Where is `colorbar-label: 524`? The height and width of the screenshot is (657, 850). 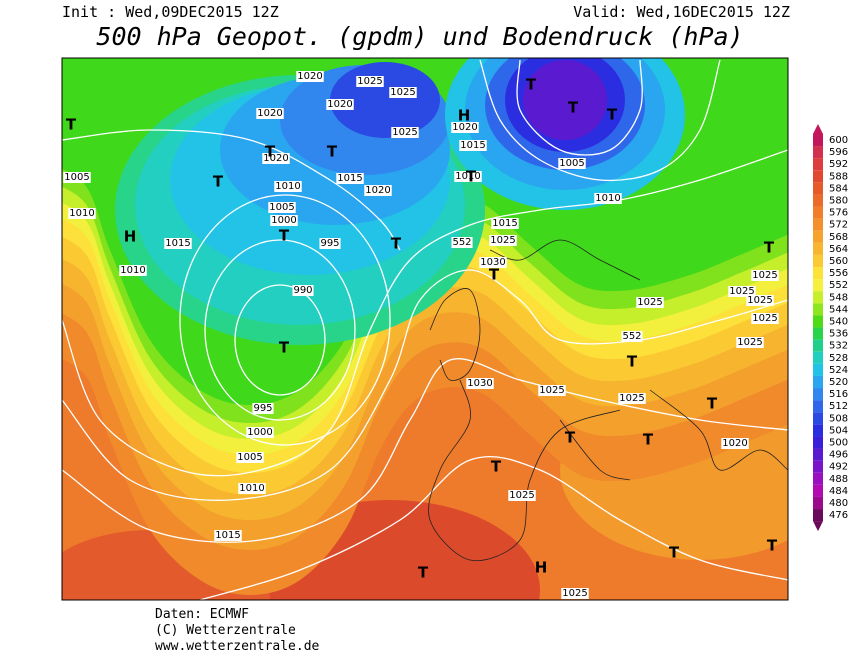 colorbar-label: 524 is located at coordinates (838, 370).